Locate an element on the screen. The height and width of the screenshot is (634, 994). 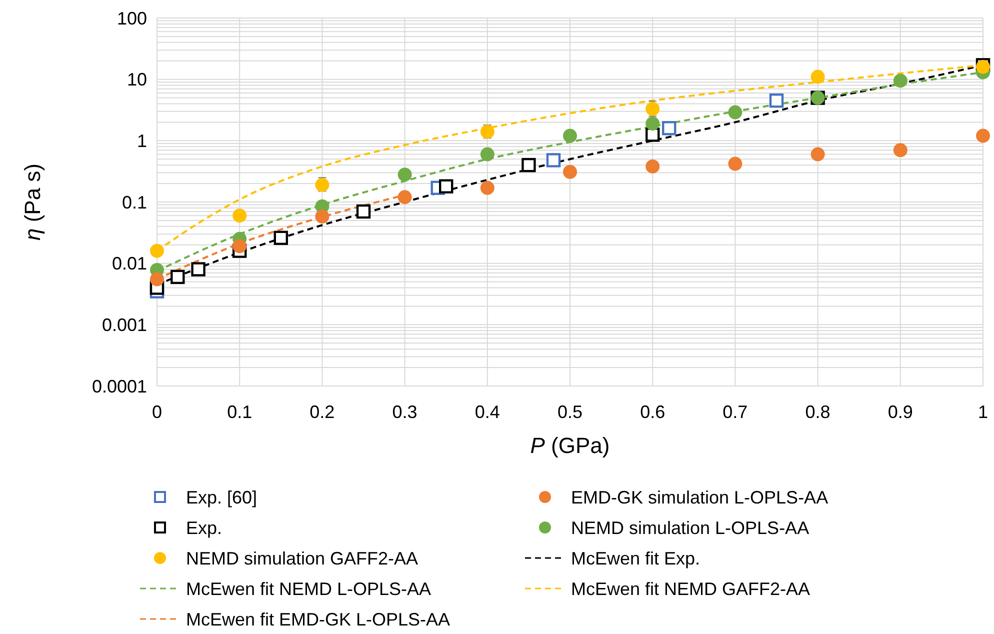
y-tick-label: 0.0001 is located at coordinates (119, 386).